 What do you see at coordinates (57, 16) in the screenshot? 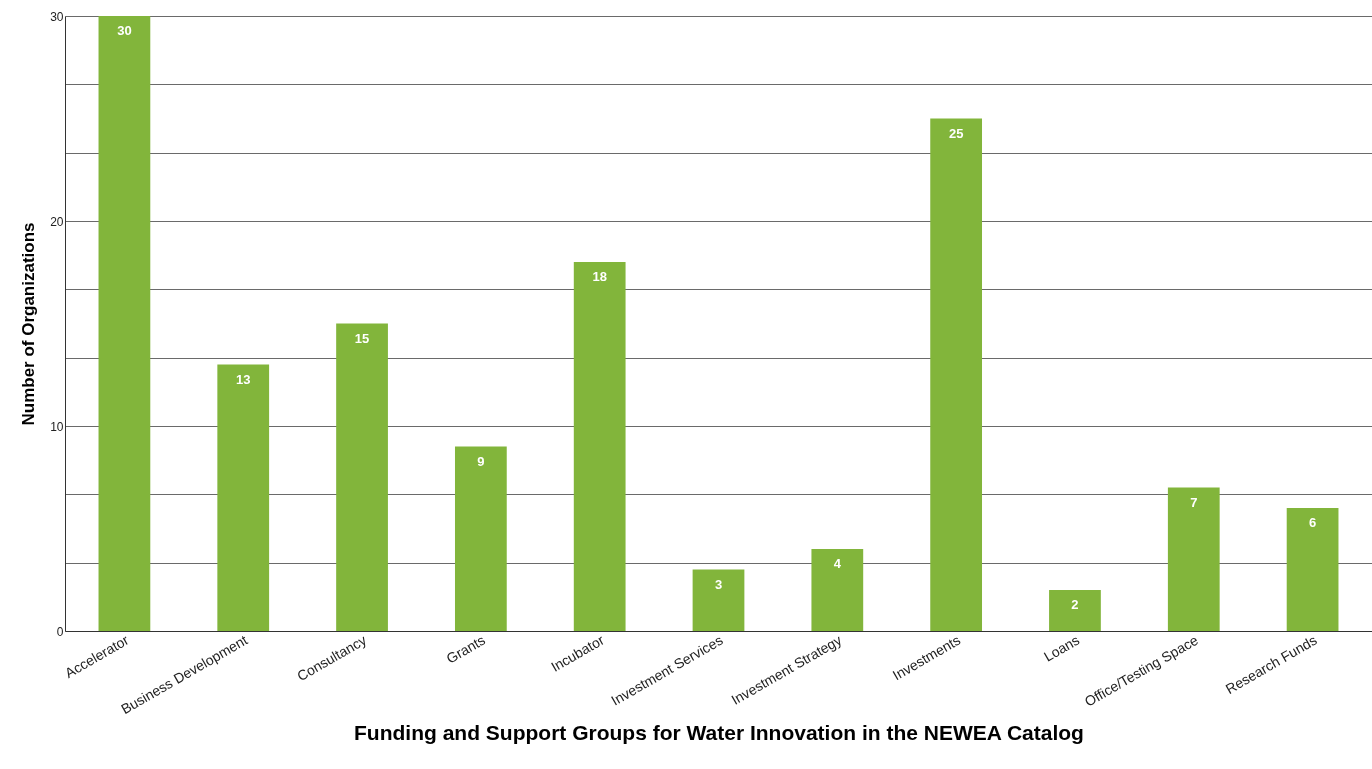
I see `y-tick-label: 30` at bounding box center [57, 16].